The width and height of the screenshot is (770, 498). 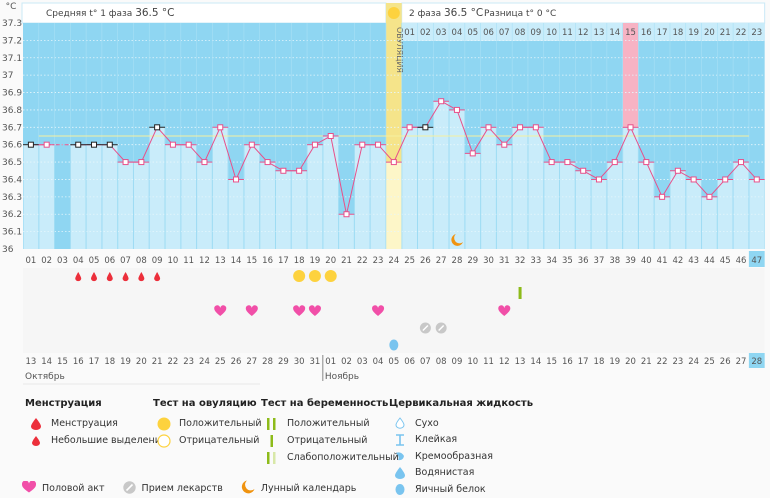 What do you see at coordinates (393, 261) in the screenshot?
I see `cycle-day-label: 24` at bounding box center [393, 261].